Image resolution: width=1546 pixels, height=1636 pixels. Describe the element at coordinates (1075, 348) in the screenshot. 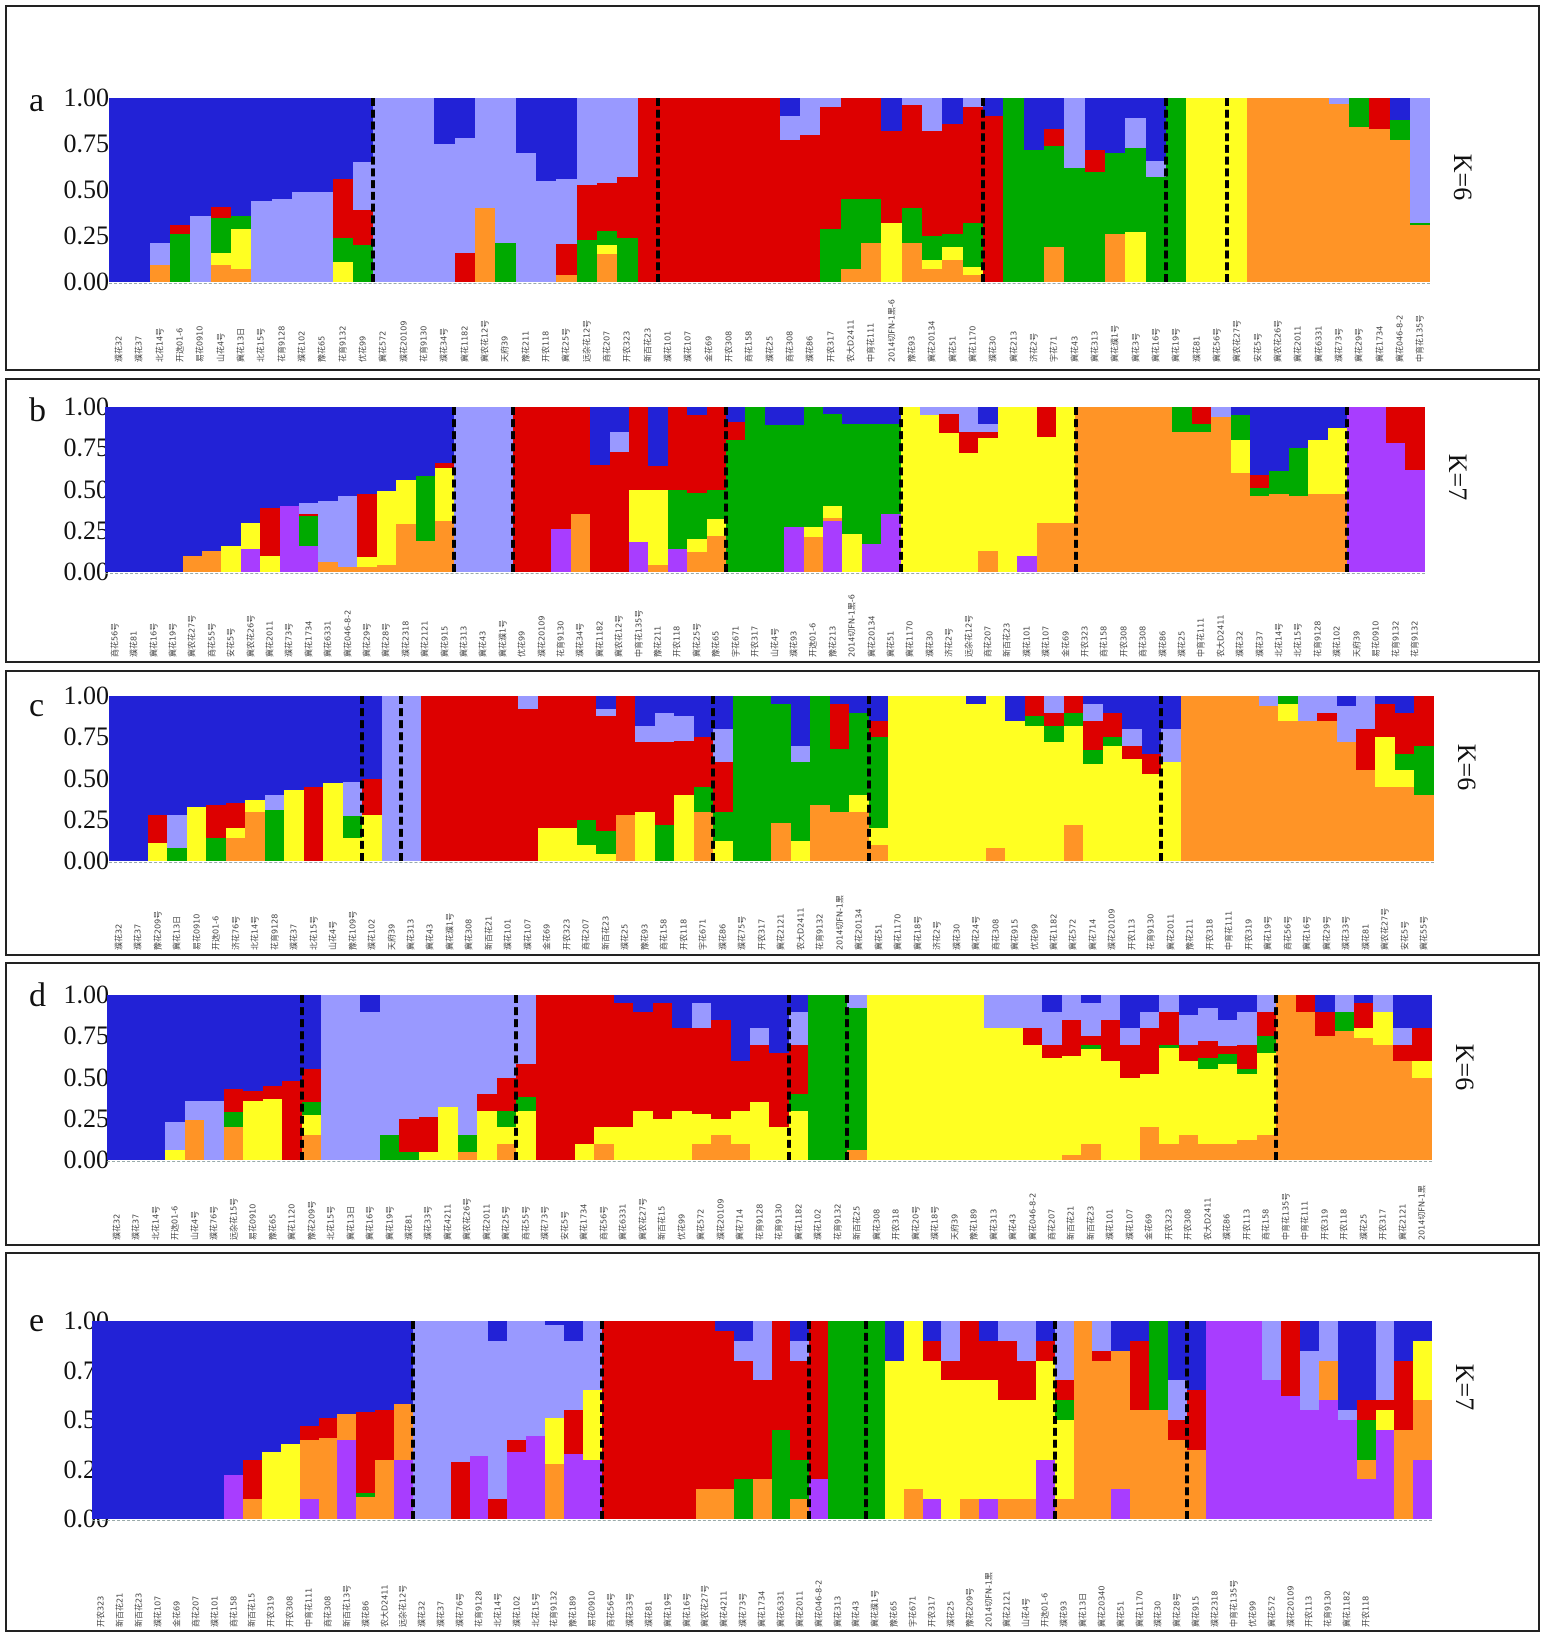

I see `sample-label: 冀花43` at that location.